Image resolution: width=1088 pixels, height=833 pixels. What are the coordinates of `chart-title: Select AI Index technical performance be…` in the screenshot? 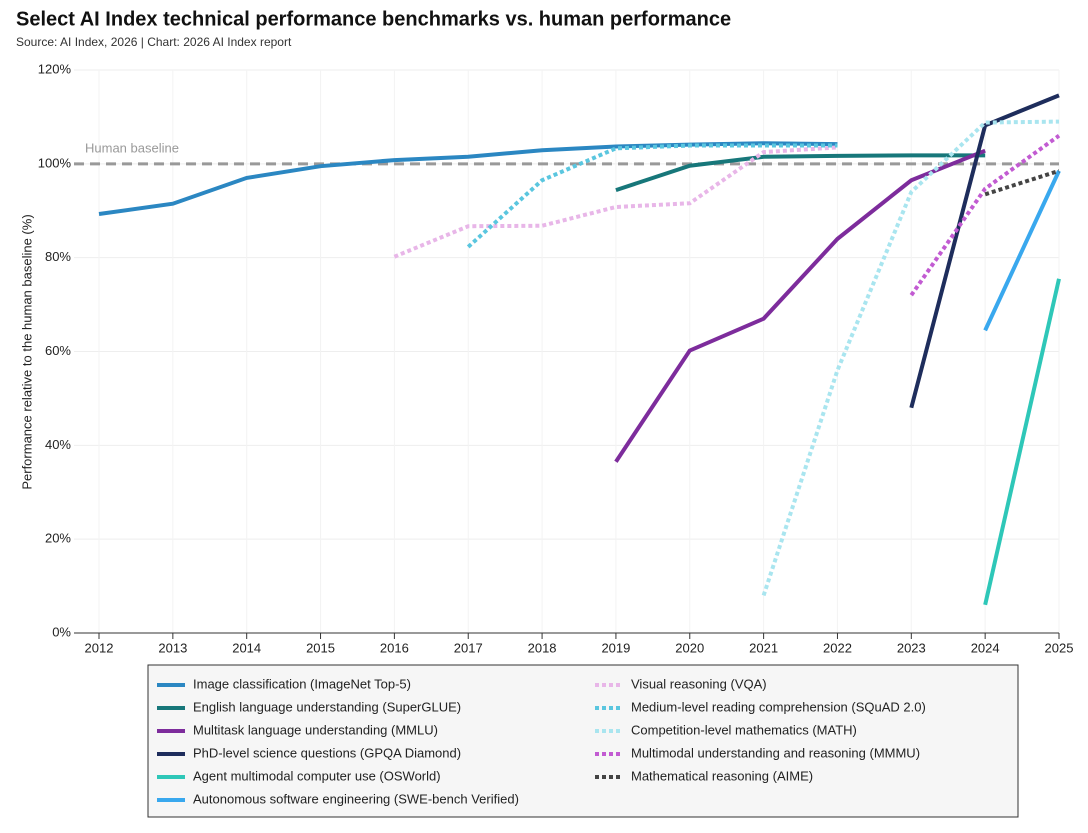 It's located at (373, 19).